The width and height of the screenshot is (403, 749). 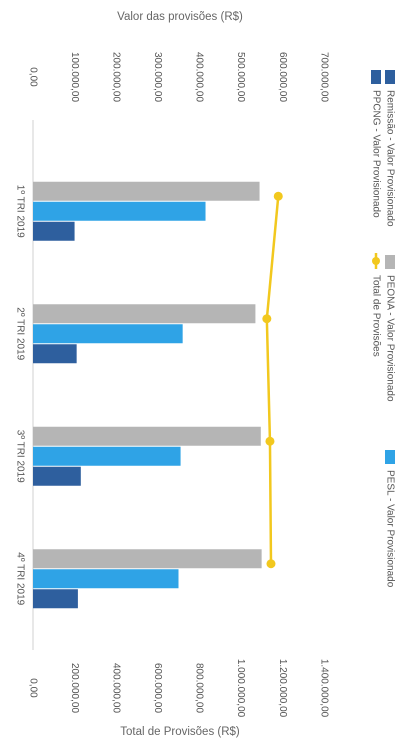 What do you see at coordinates (116, 688) in the screenshot?
I see `secondary-axis-tick: 400.000,00` at bounding box center [116, 688].